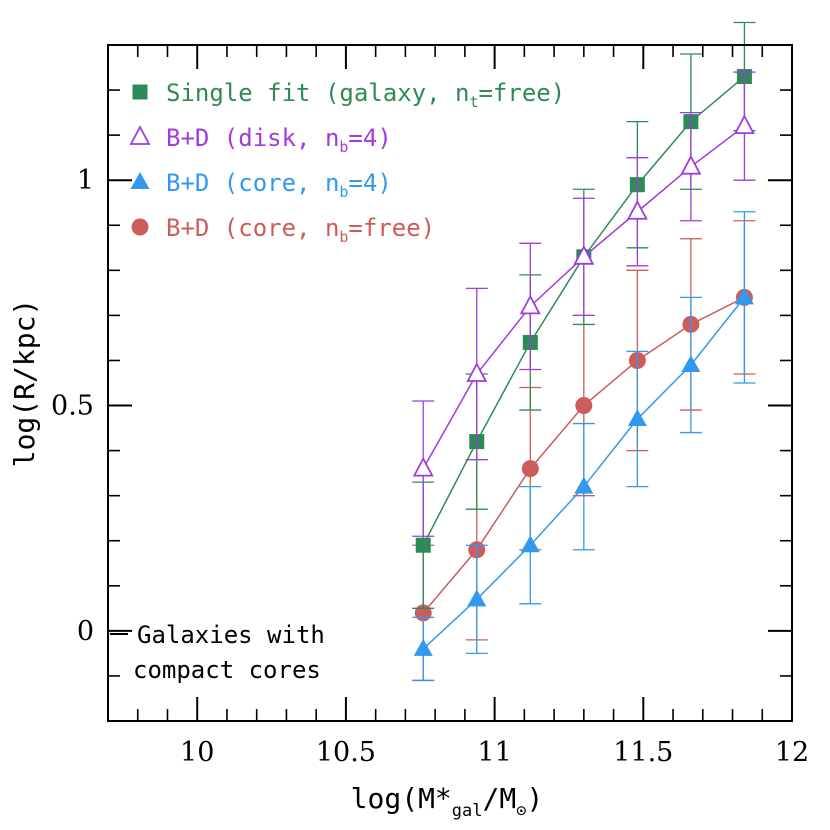 This screenshot has width=830, height=830. What do you see at coordinates (500, 798) in the screenshot?
I see `x-axis-label-mid: /M` at bounding box center [500, 798].